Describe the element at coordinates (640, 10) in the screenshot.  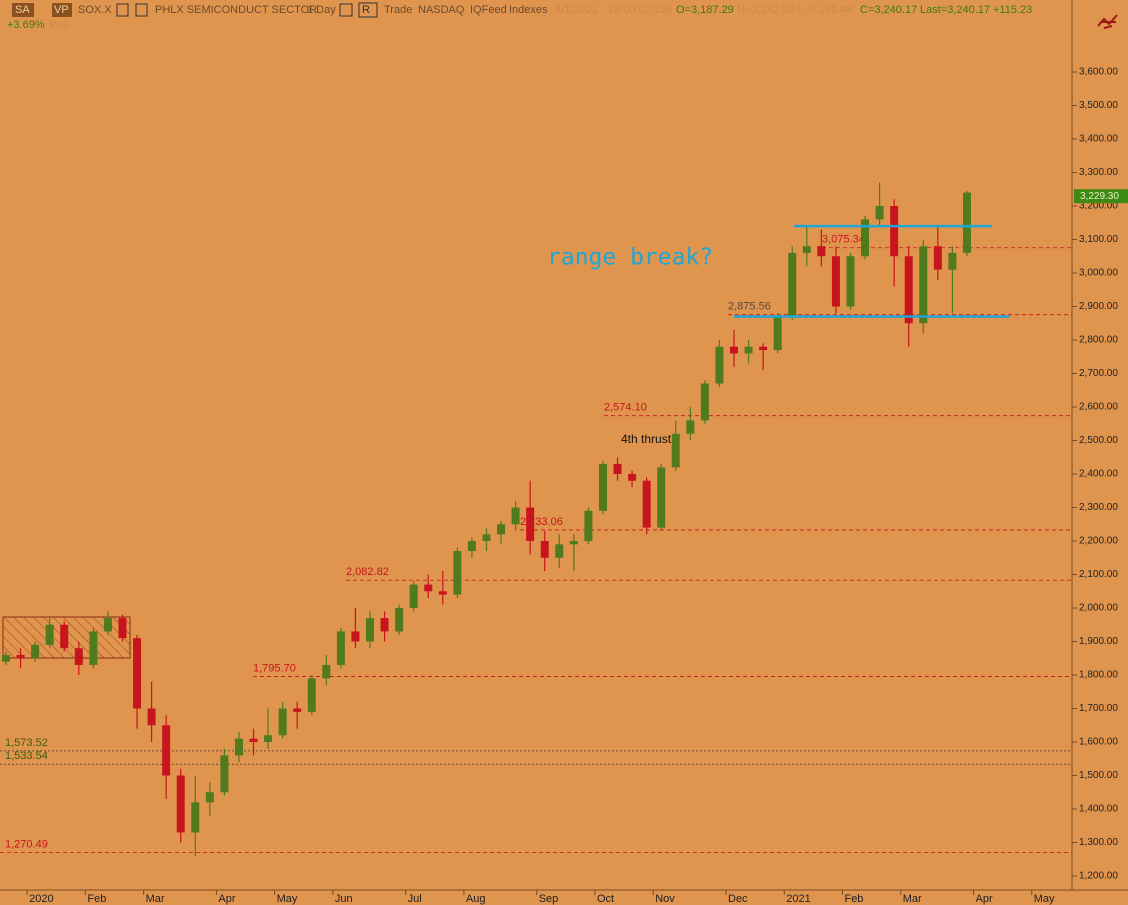
I see `time: 16:00:02.136` at that location.